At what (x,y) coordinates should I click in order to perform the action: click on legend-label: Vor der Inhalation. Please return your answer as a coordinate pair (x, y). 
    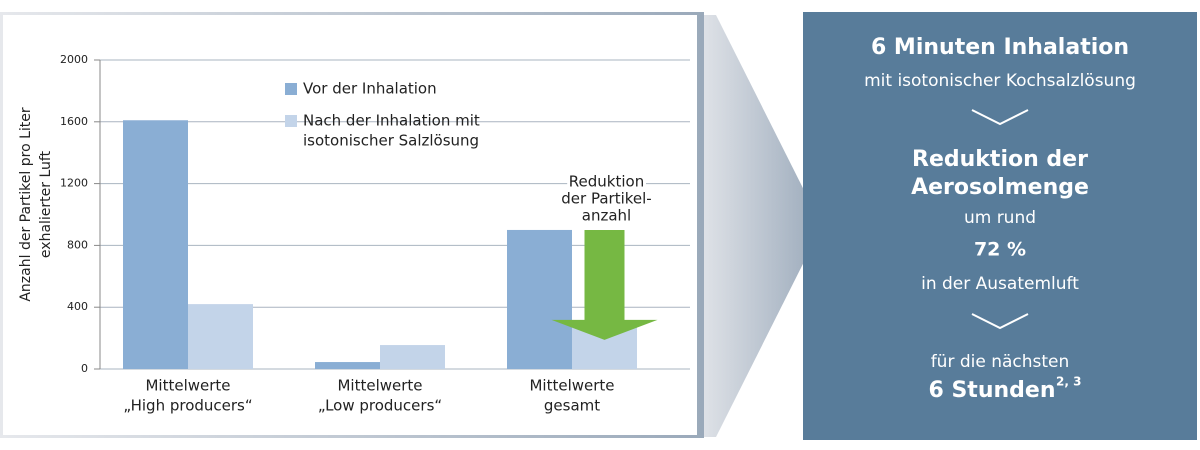
    Looking at the image, I should click on (370, 89).